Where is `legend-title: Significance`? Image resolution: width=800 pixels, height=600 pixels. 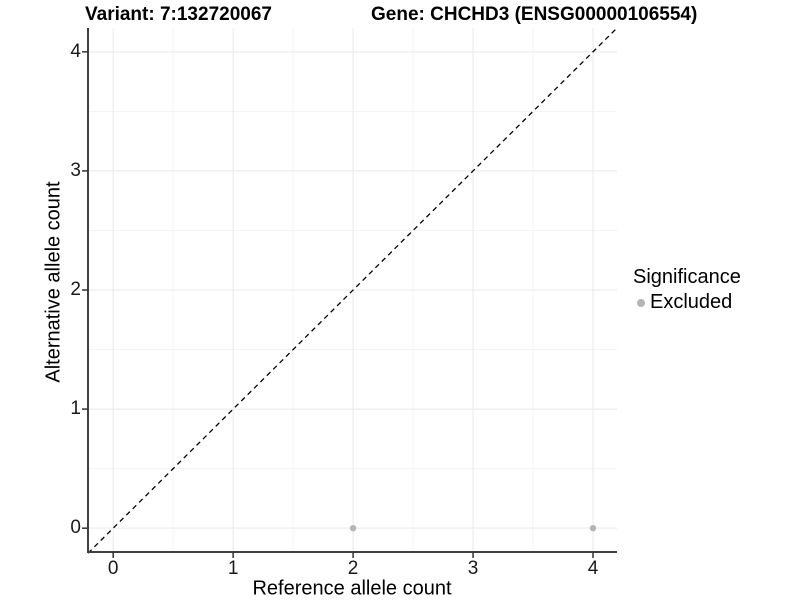 legend-title: Significance is located at coordinates (687, 277).